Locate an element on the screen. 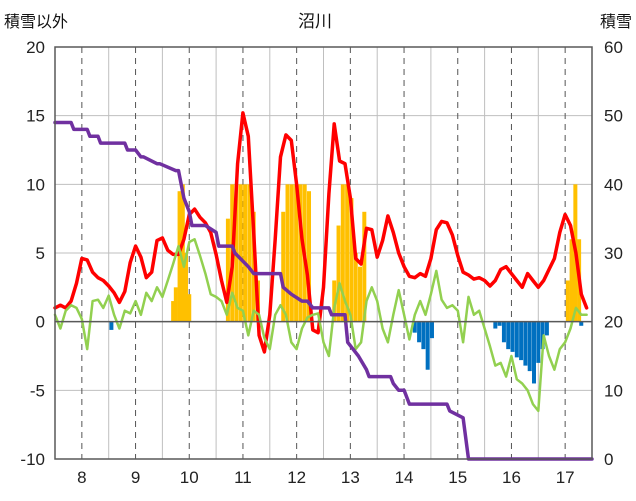 This screenshot has height=501, width=636. y-right-tick-label: 50 is located at coordinates (613, 116).